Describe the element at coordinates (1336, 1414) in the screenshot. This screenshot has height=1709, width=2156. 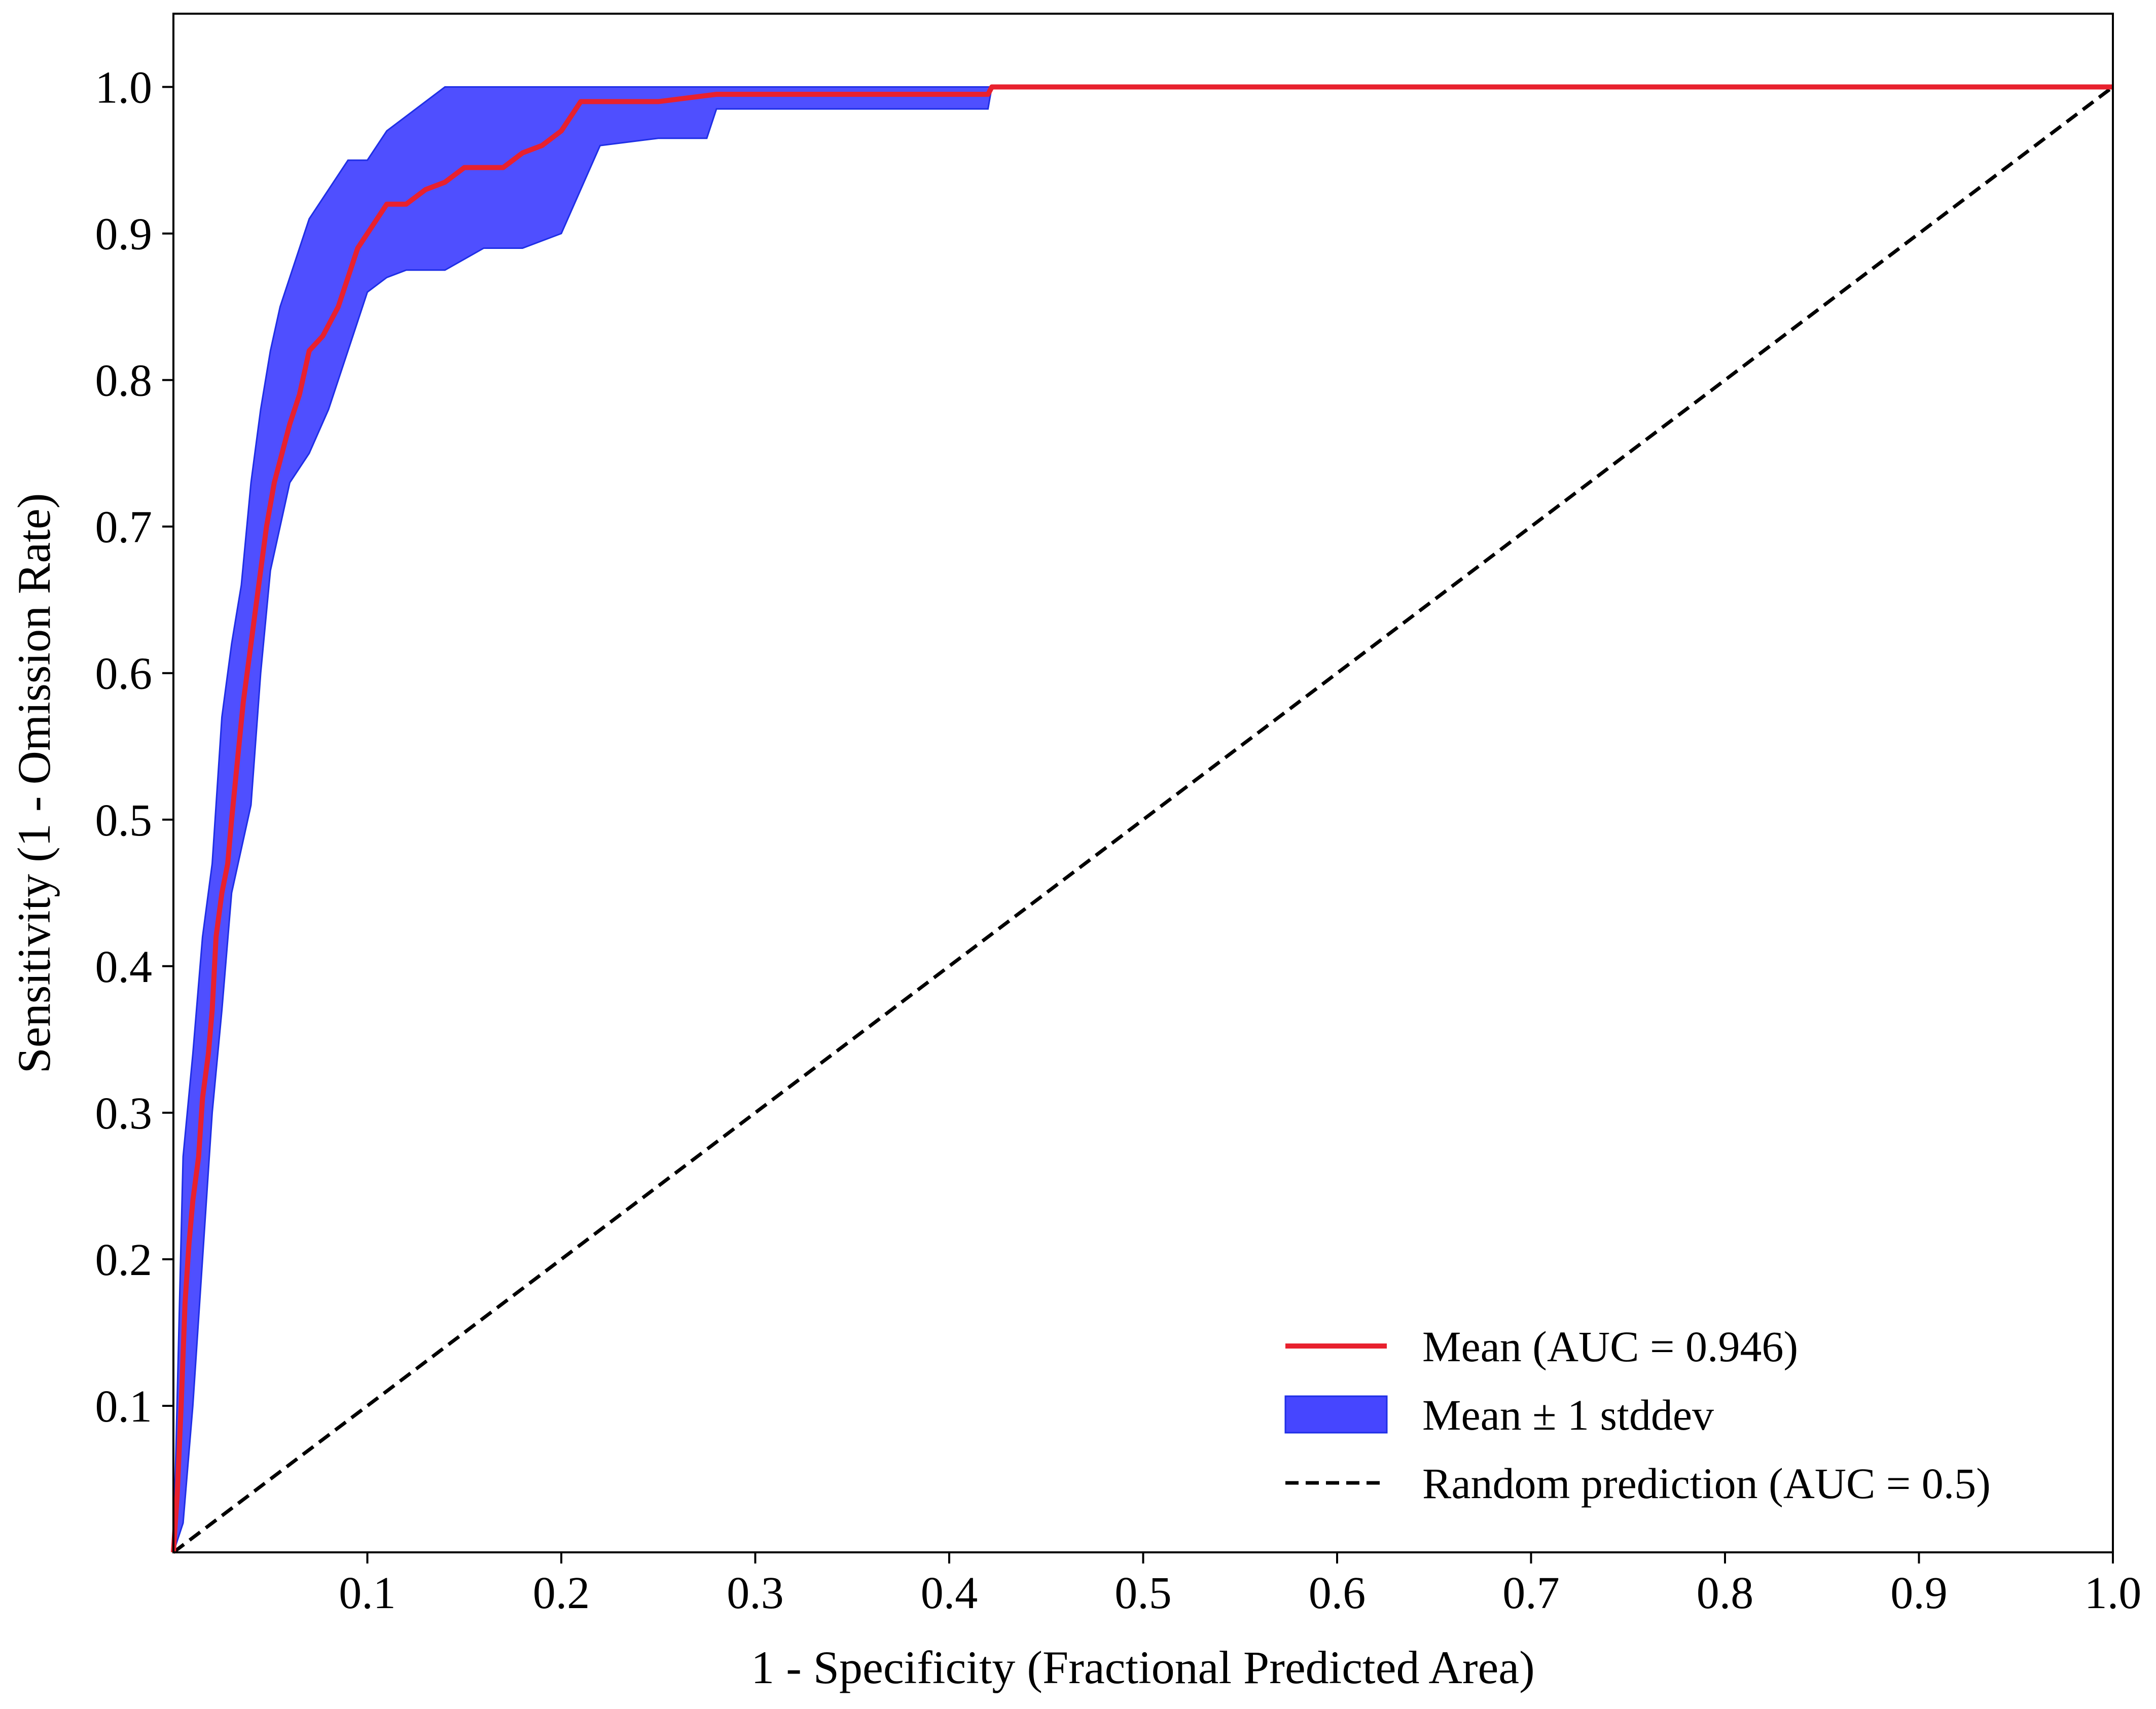
I see `legend-band-swatch` at that location.